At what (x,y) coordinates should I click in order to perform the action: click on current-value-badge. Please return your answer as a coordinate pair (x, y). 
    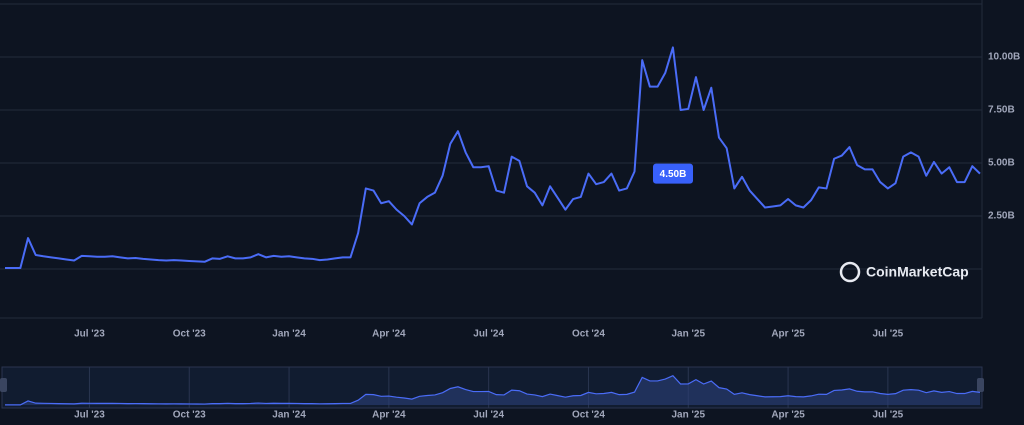
    Looking at the image, I should click on (673, 173).